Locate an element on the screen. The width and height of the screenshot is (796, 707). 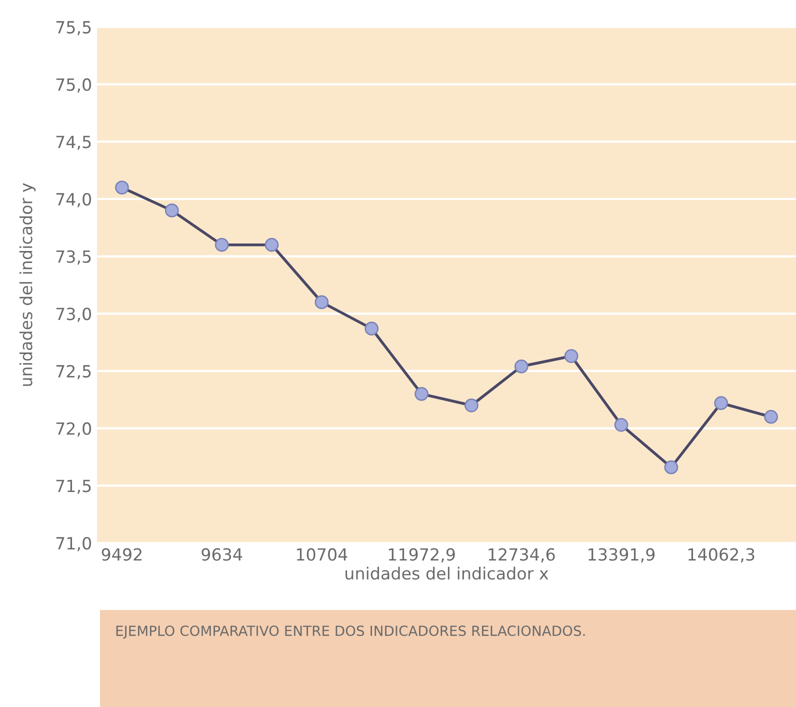
y-tick-label: 73,0 is located at coordinates (74, 315).